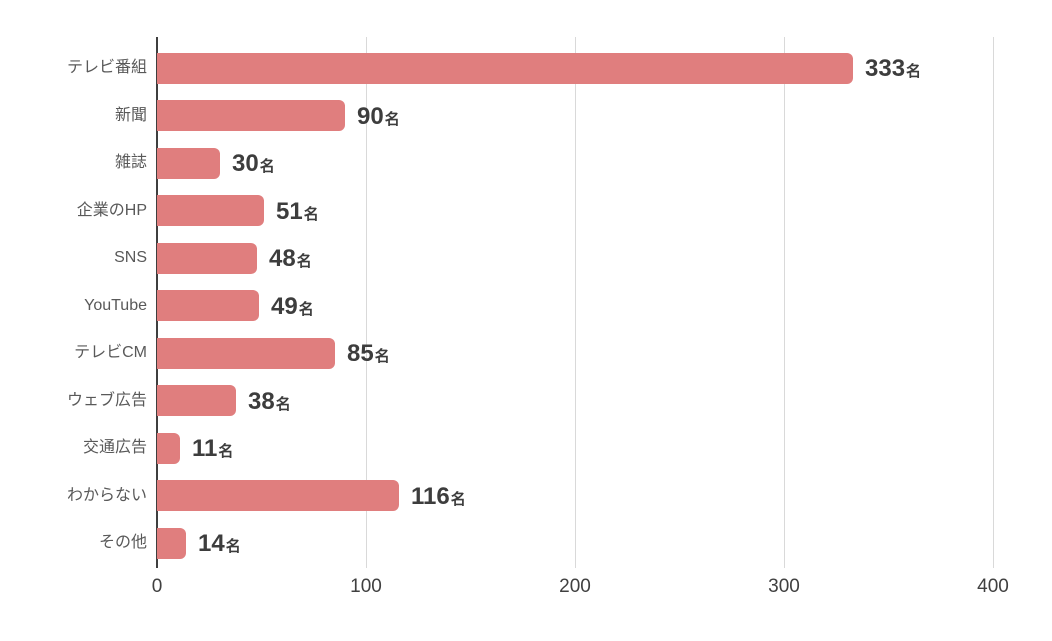 This screenshot has height=641, width=1052. I want to click on value-label: 11名, so click(212, 449).